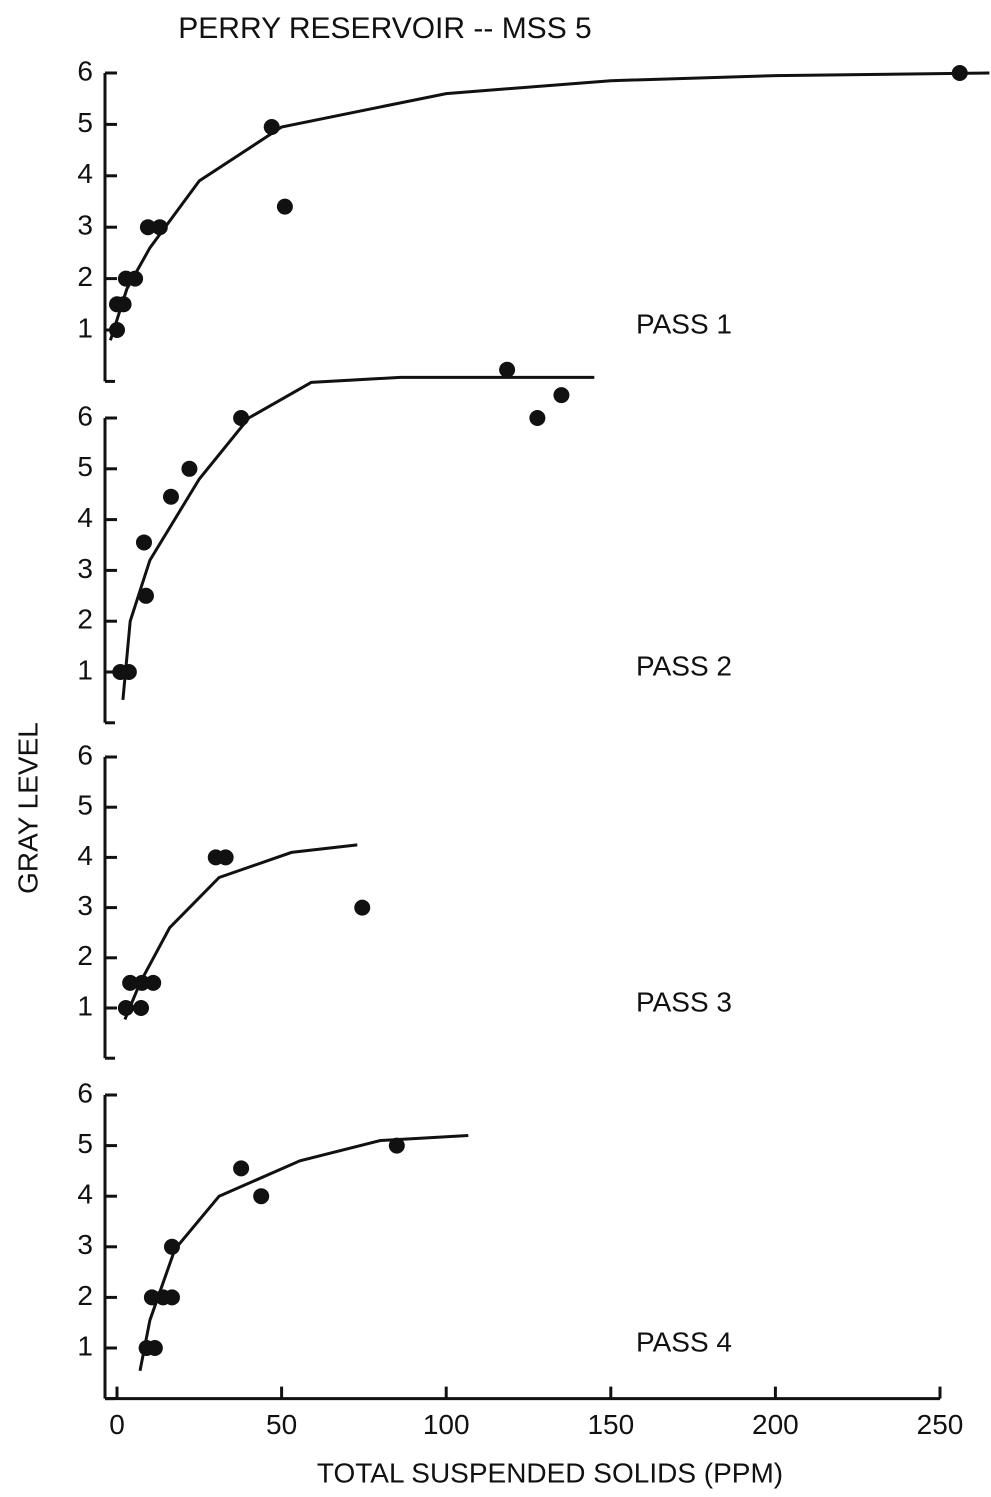  Describe the element at coordinates (684, 665) in the screenshot. I see `annotation: PASS 2` at that location.